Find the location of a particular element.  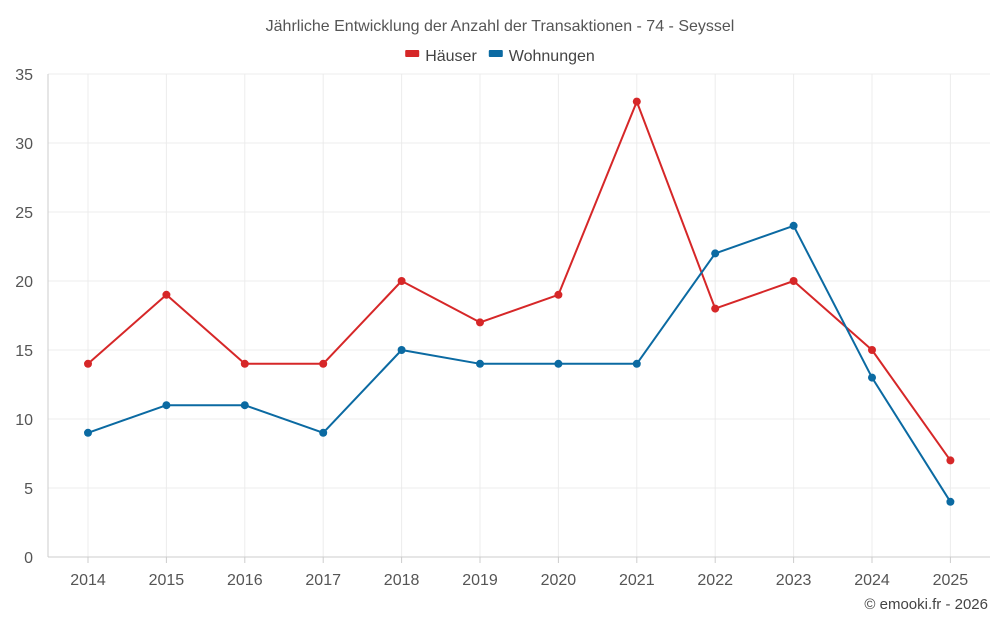

legend-item-0: Häuser is located at coordinates (441, 56).